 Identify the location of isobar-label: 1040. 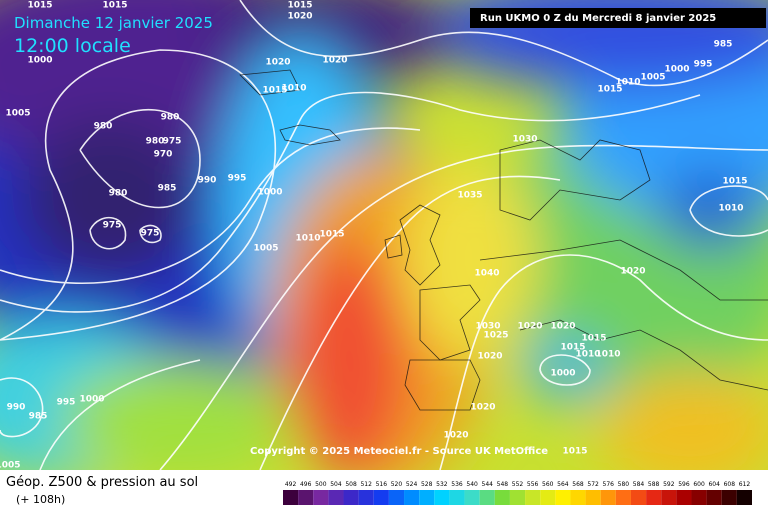
(486, 274).